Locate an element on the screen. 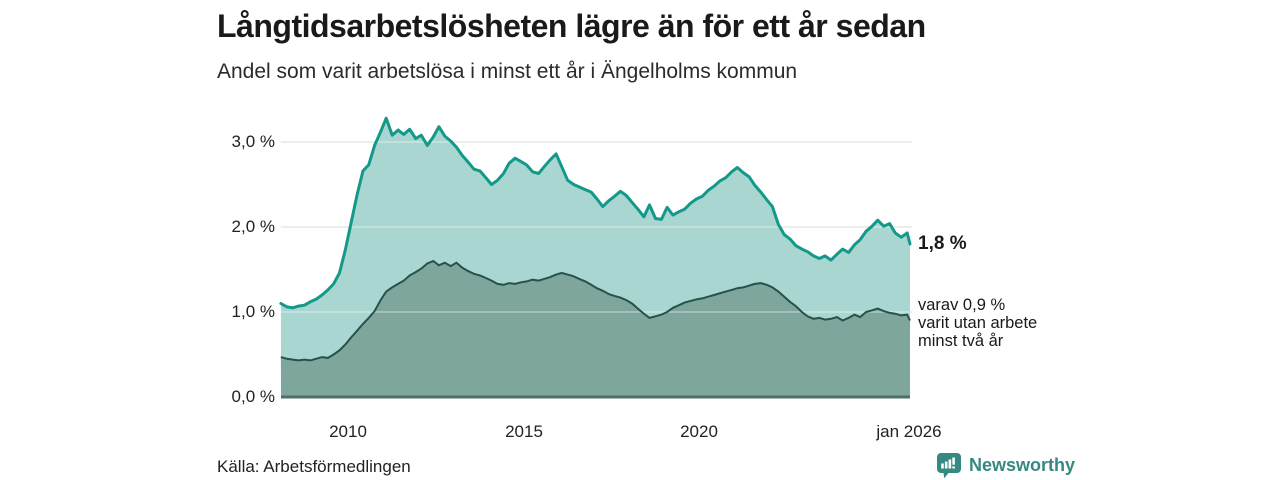 This screenshot has width=1280, height=480. end-value-label-2yr-line2: varit utan arbete is located at coordinates (978, 323).